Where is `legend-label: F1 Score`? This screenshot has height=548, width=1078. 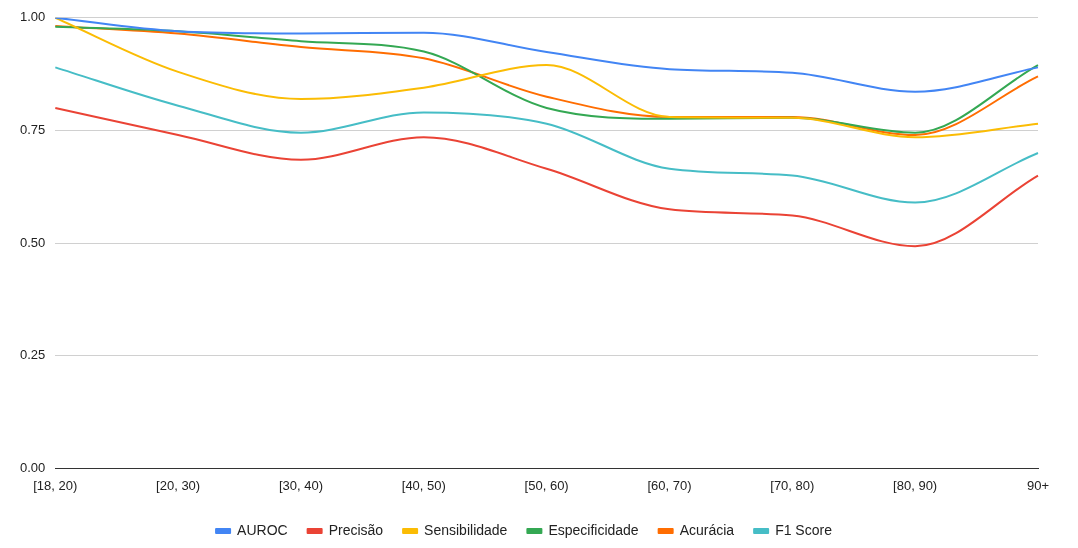 legend-label: F1 Score is located at coordinates (804, 529).